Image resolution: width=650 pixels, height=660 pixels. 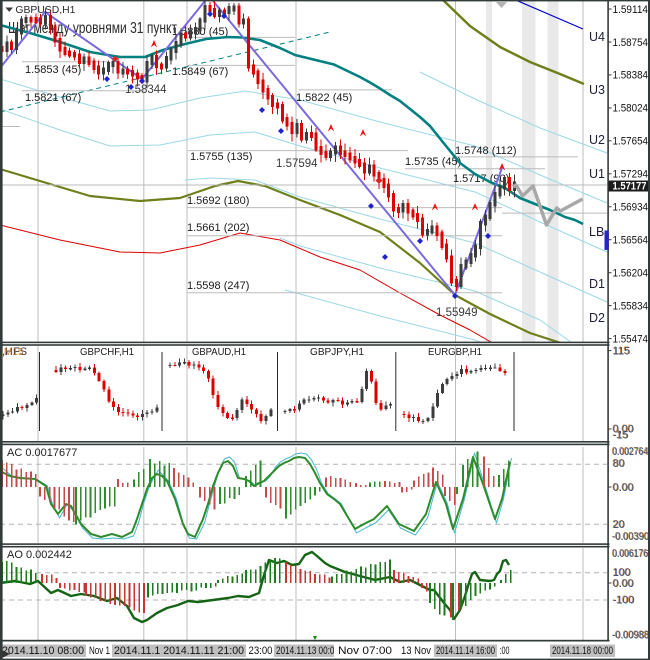 I want to click on svg-text: U4, so click(x=597, y=37).